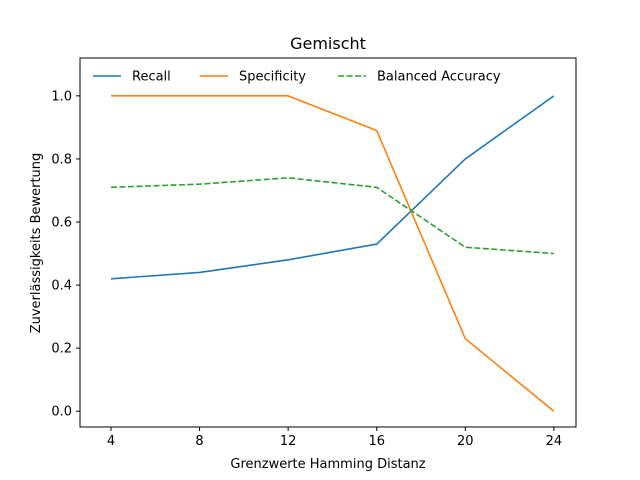 Image resolution: width=640 pixels, height=480 pixels. I want to click on x-tick-label: 20, so click(465, 441).